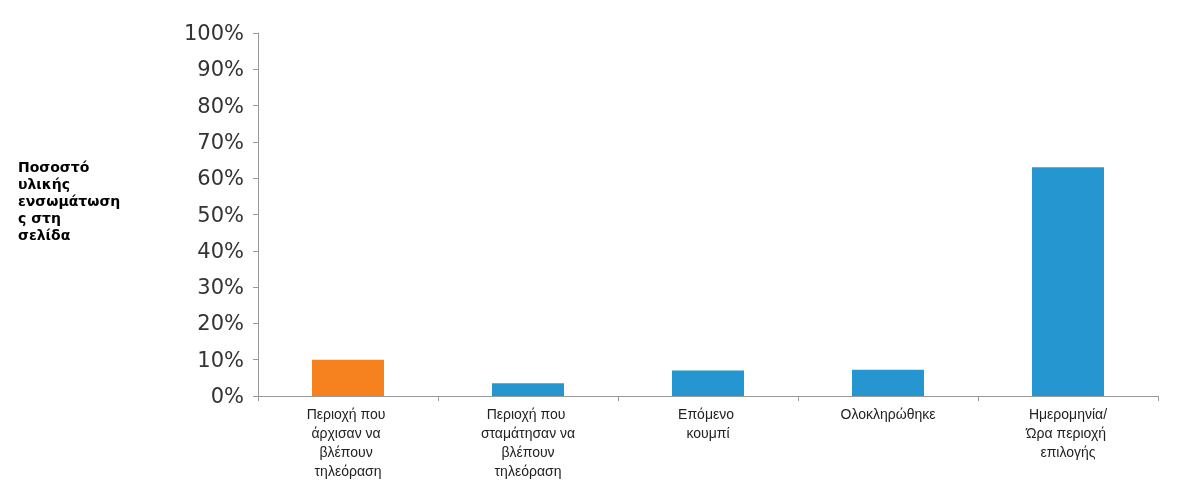 This screenshot has height=504, width=1187. I want to click on y-axis-title: Ποσοστό υλικής ενσωμάτωσης στη σελίδα, so click(69, 200).